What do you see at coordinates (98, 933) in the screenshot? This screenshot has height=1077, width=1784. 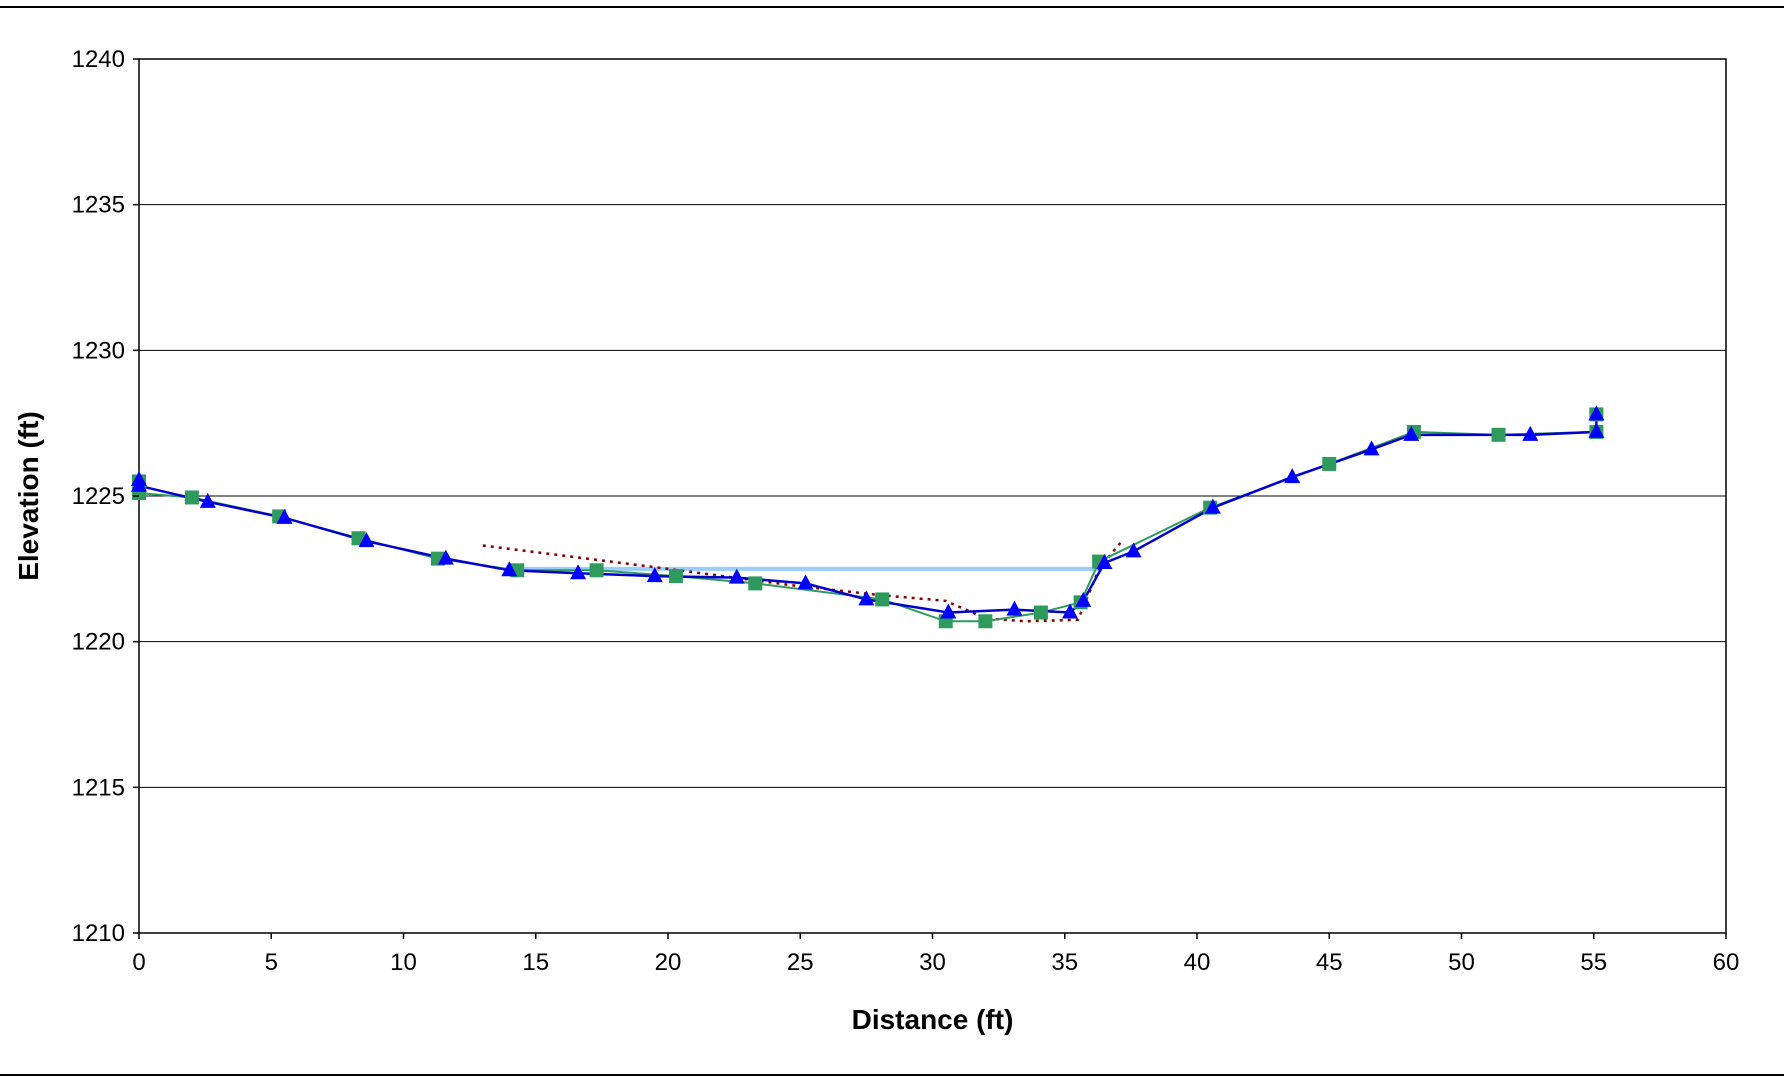 I see `y-tick-label: 1210` at bounding box center [98, 933].